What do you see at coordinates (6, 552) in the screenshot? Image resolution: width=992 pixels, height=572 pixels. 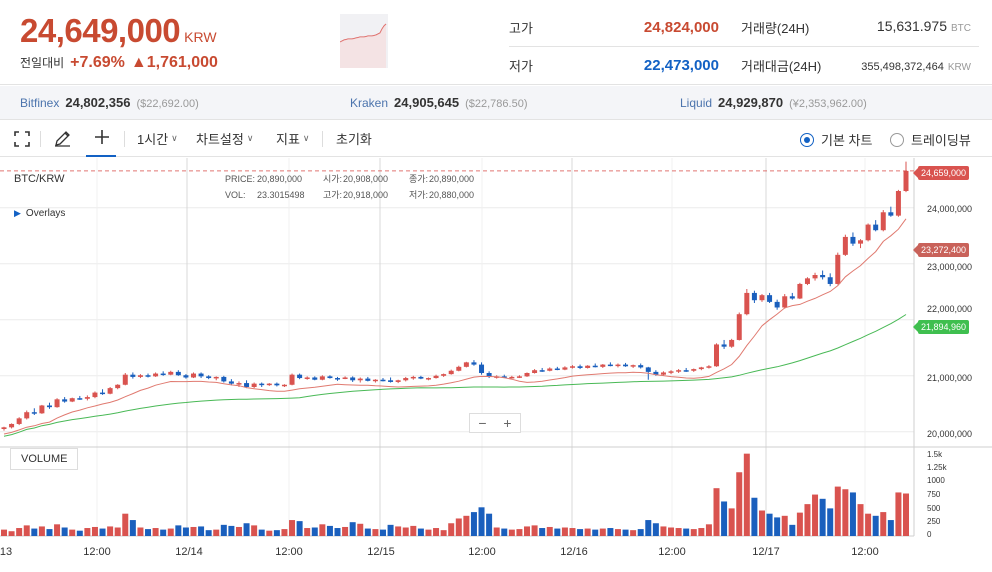 I see `x-axis-label: 13` at bounding box center [6, 552].